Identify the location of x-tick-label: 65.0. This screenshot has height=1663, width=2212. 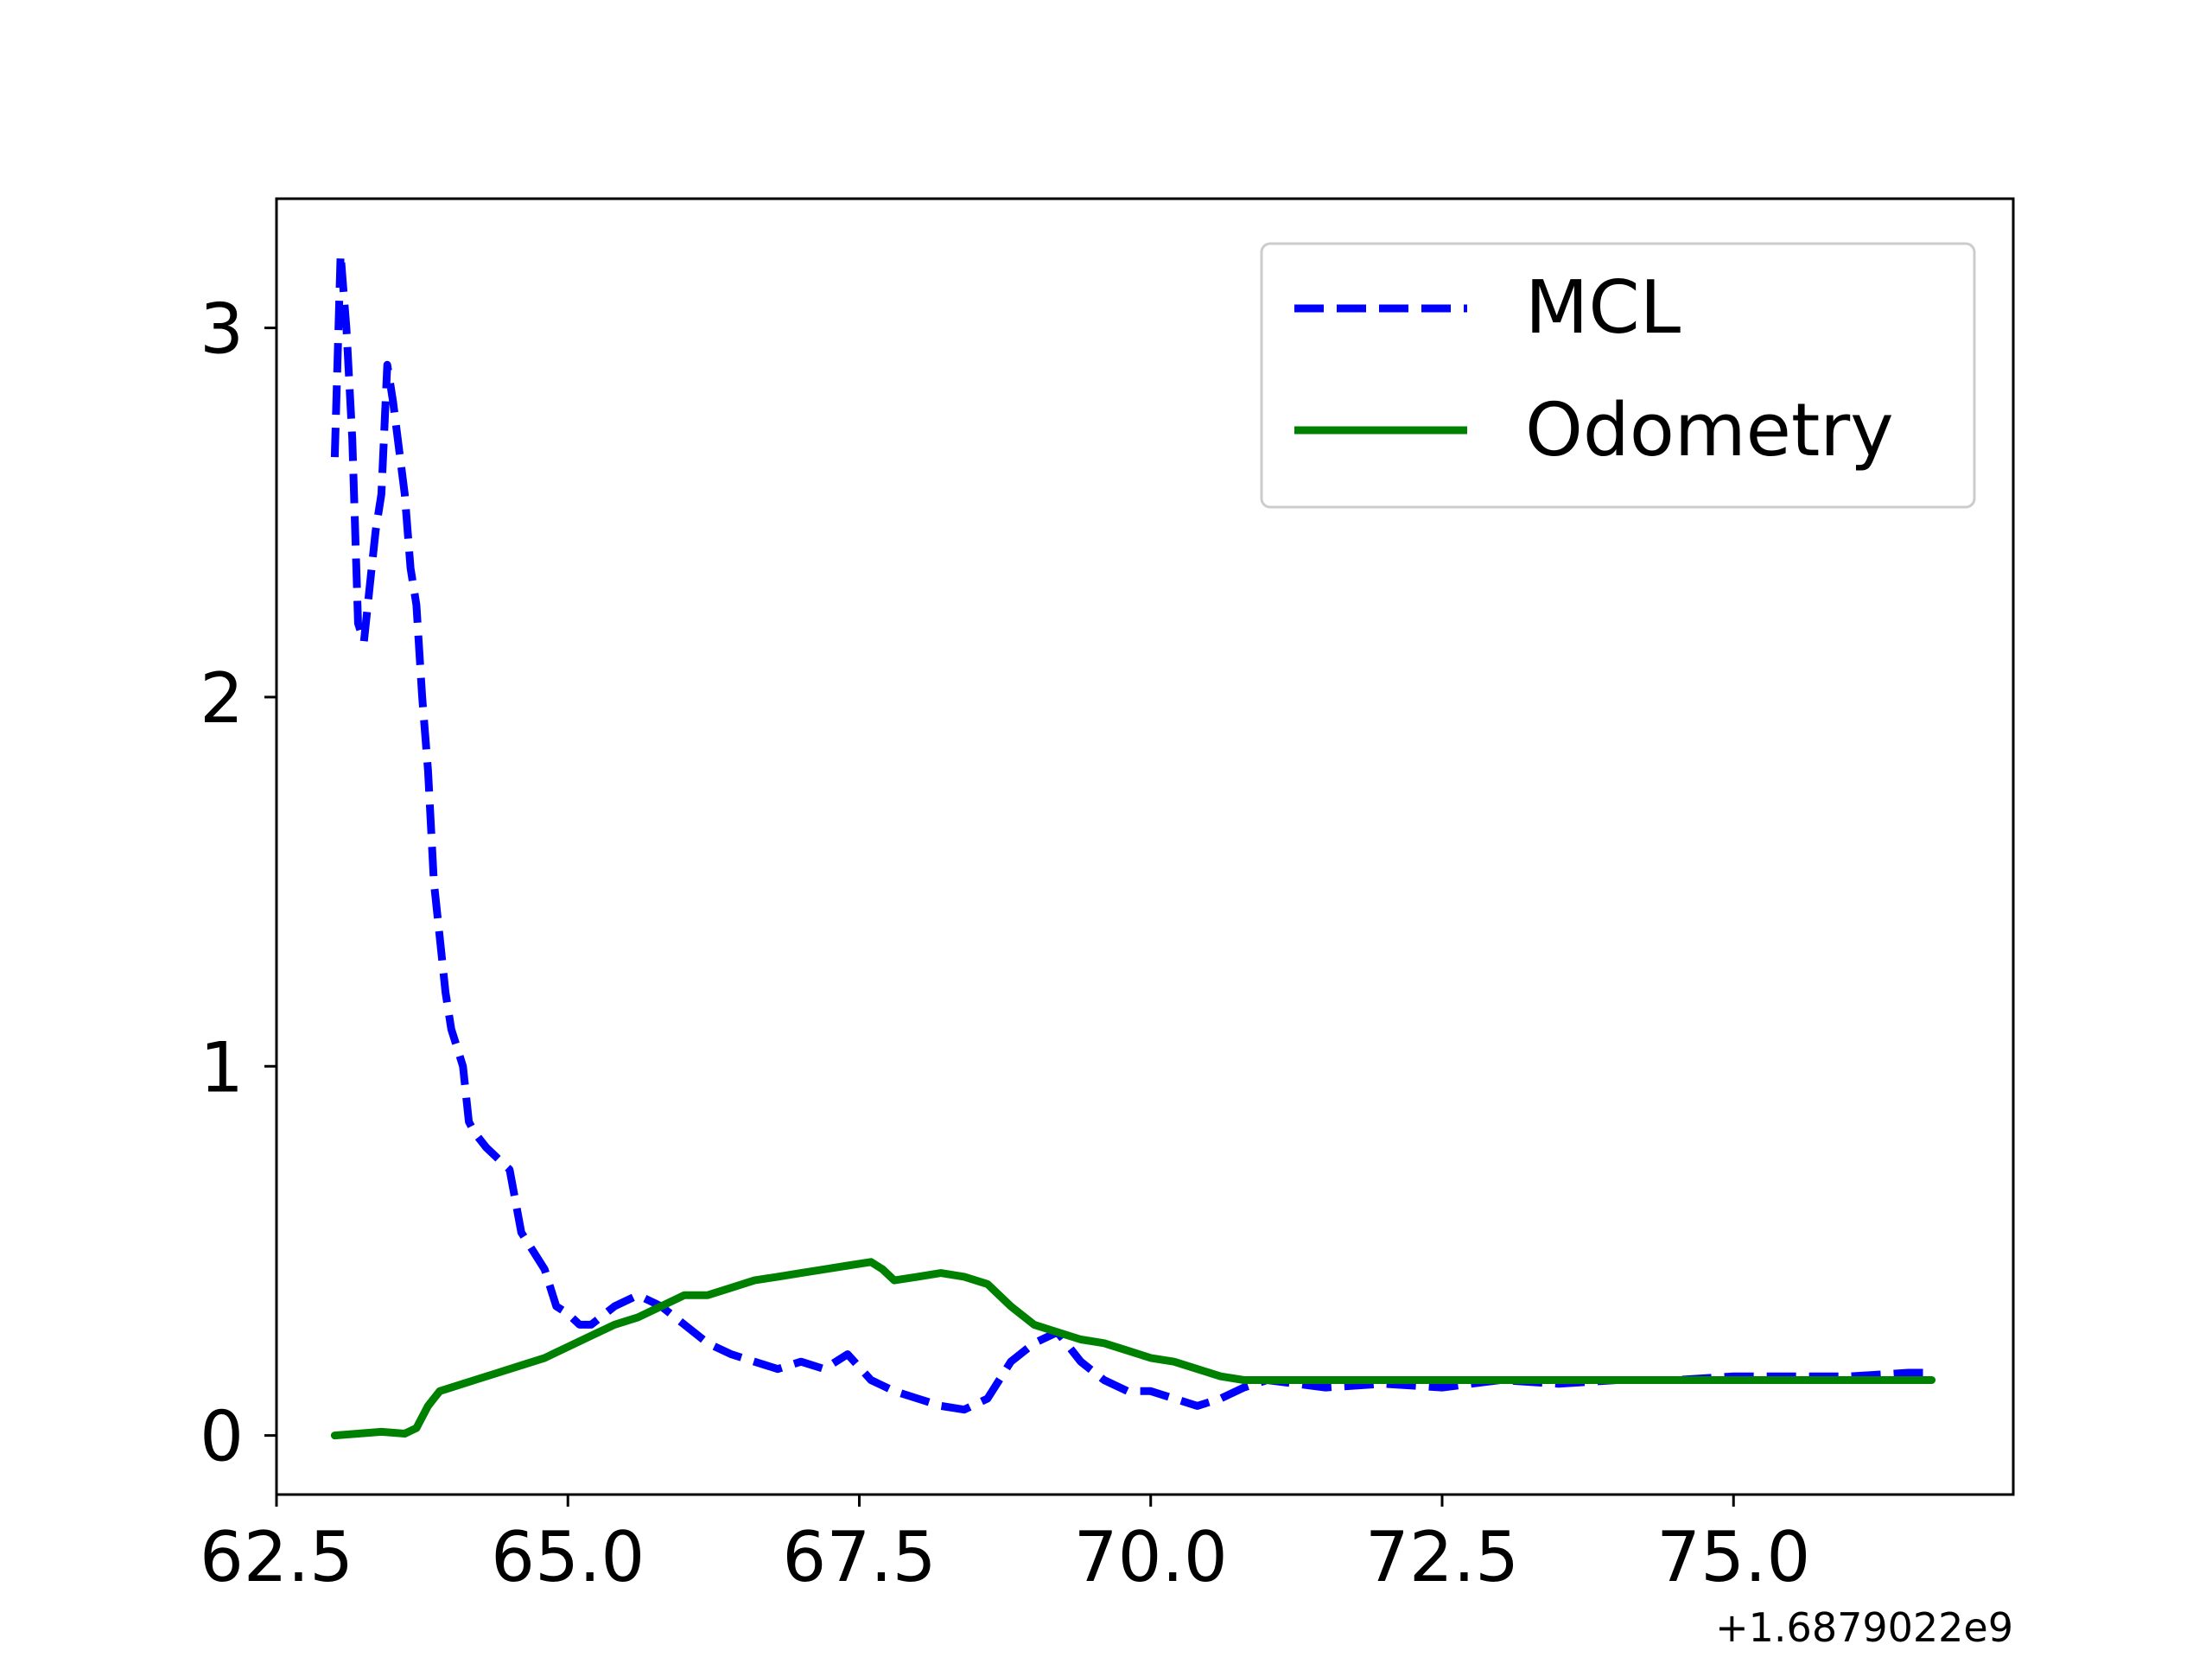
(568, 1557).